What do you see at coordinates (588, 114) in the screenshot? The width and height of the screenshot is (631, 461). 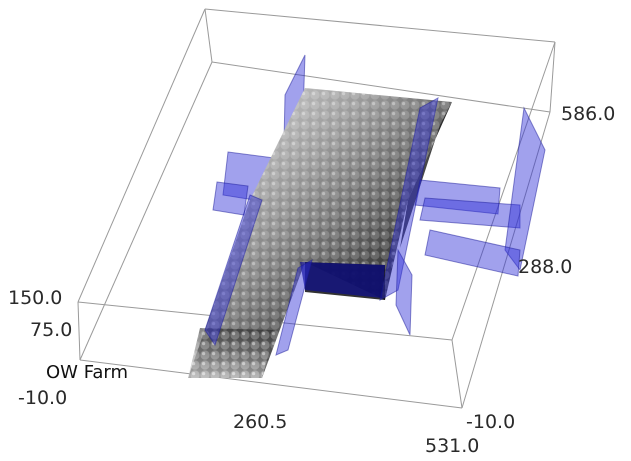 I see `y-tick-586: 586.0` at bounding box center [588, 114].